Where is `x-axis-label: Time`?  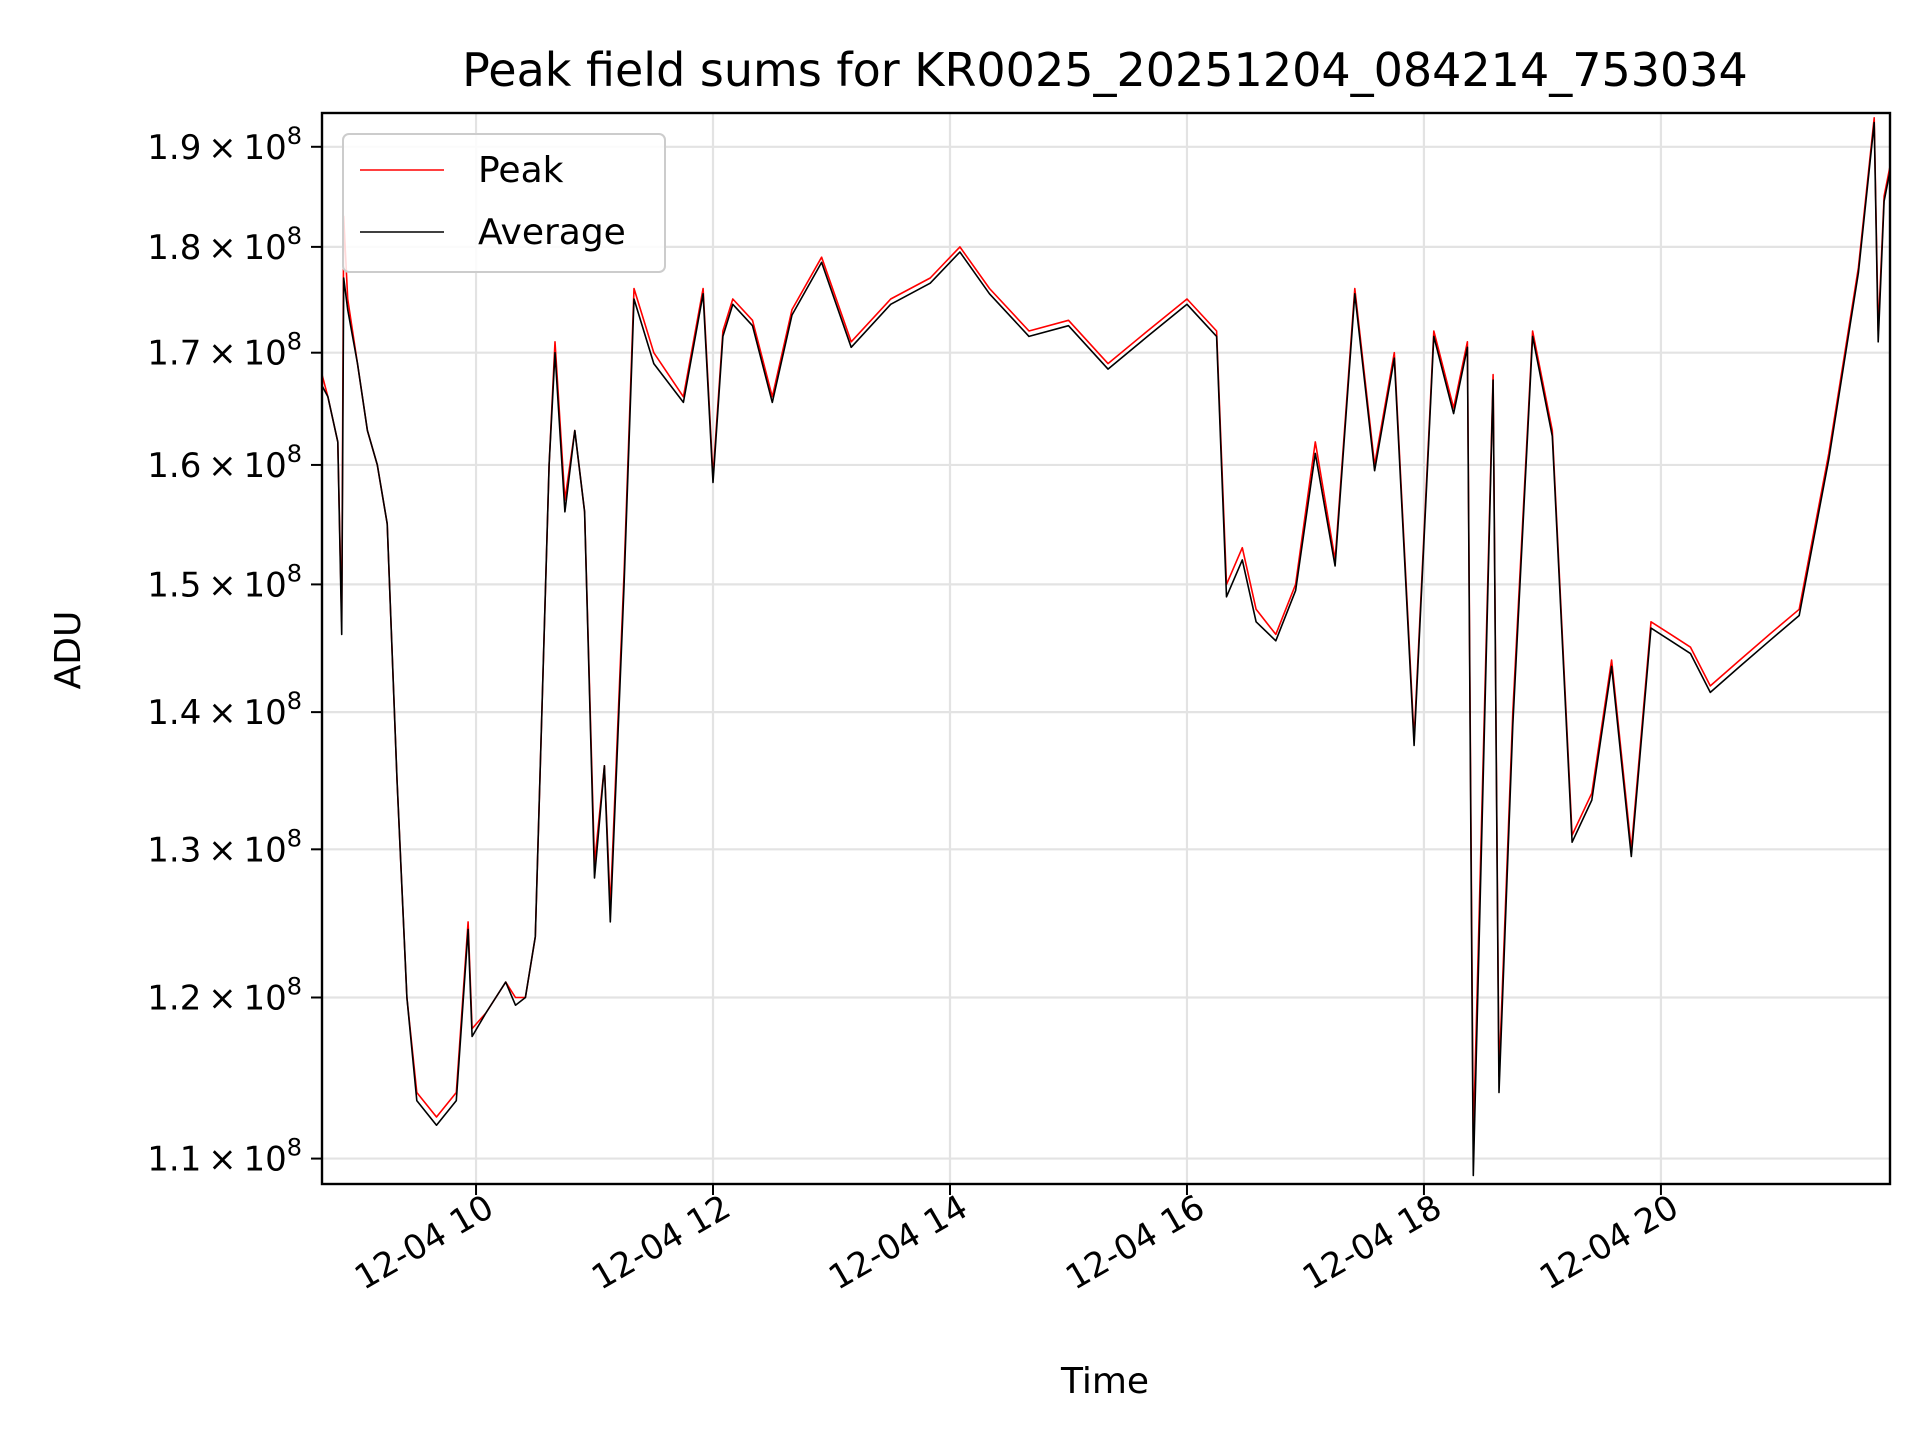 x-axis-label: Time is located at coordinates (1104, 1381).